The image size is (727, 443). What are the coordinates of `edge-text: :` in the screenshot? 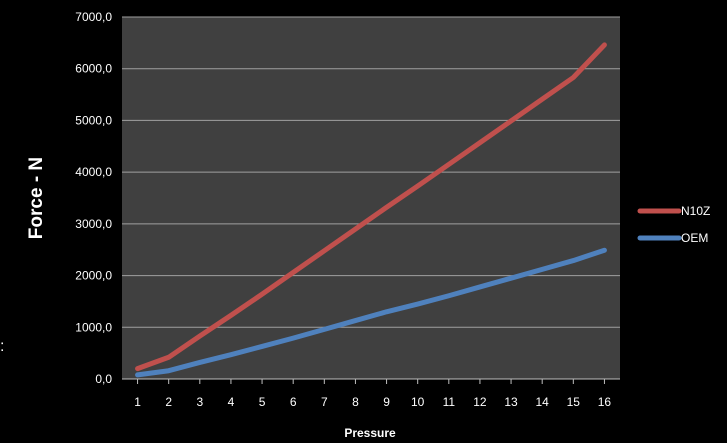 It's located at (2, 346).